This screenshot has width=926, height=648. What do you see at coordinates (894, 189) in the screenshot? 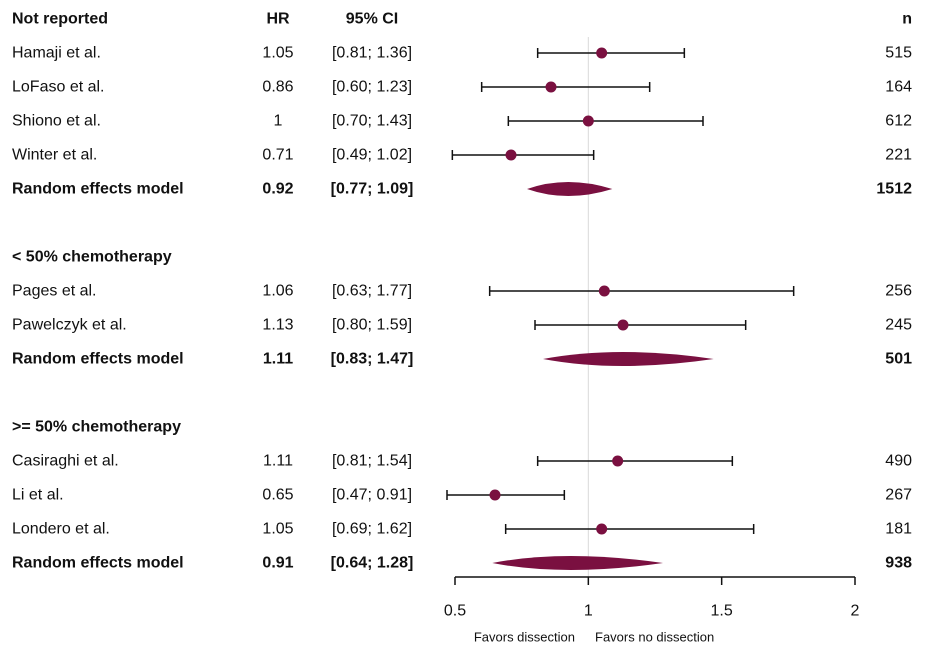
I see `pooled-n-value: 1512` at bounding box center [894, 189].